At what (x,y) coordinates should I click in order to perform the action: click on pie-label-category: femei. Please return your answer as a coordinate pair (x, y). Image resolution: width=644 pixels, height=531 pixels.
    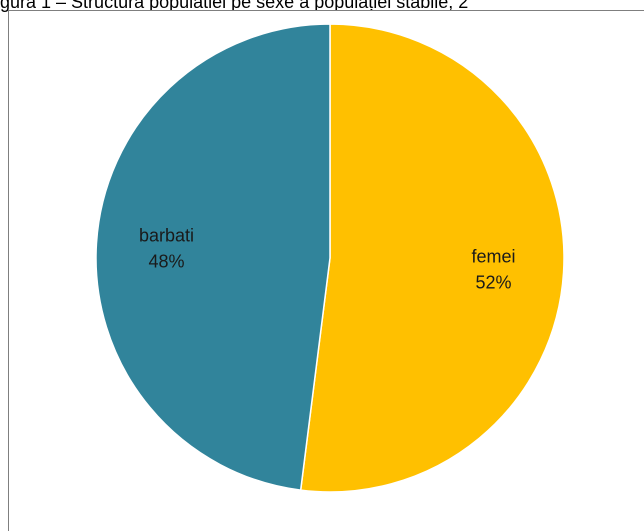
    Looking at the image, I should click on (493, 256).